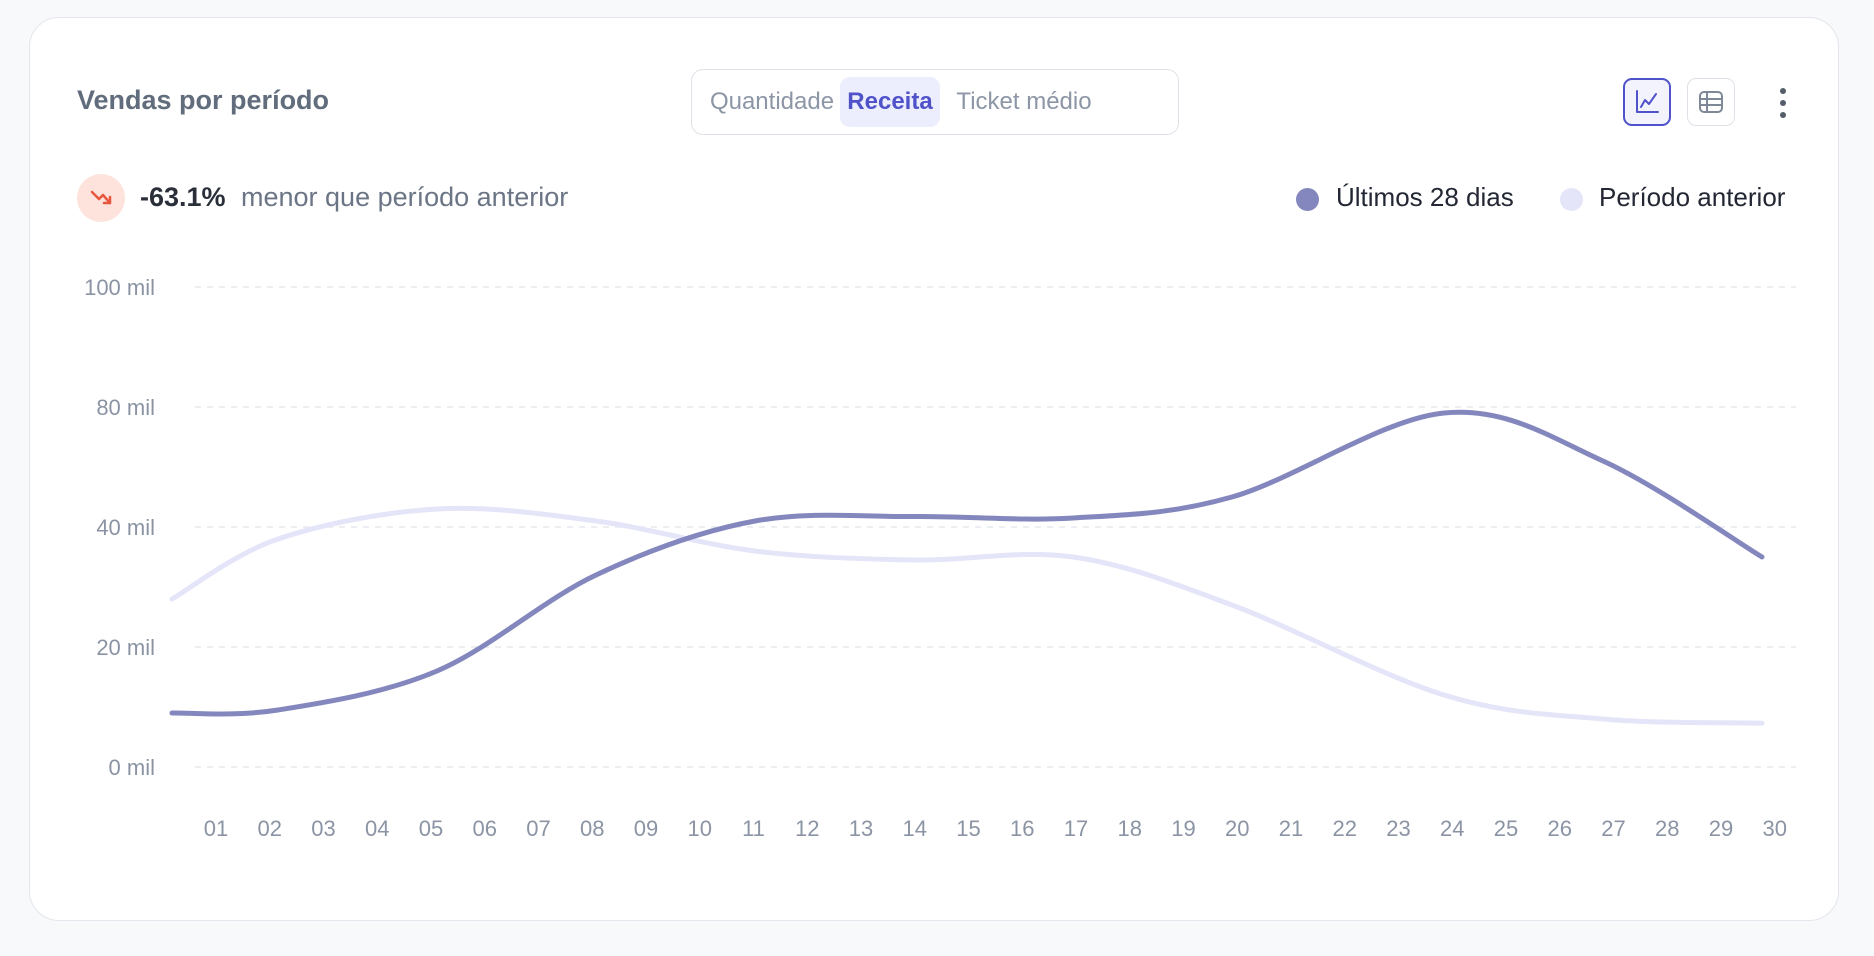 This screenshot has height=956, width=1874. Describe the element at coordinates (772, 101) in the screenshot. I see `tab-quantidade: Quantidade` at that location.